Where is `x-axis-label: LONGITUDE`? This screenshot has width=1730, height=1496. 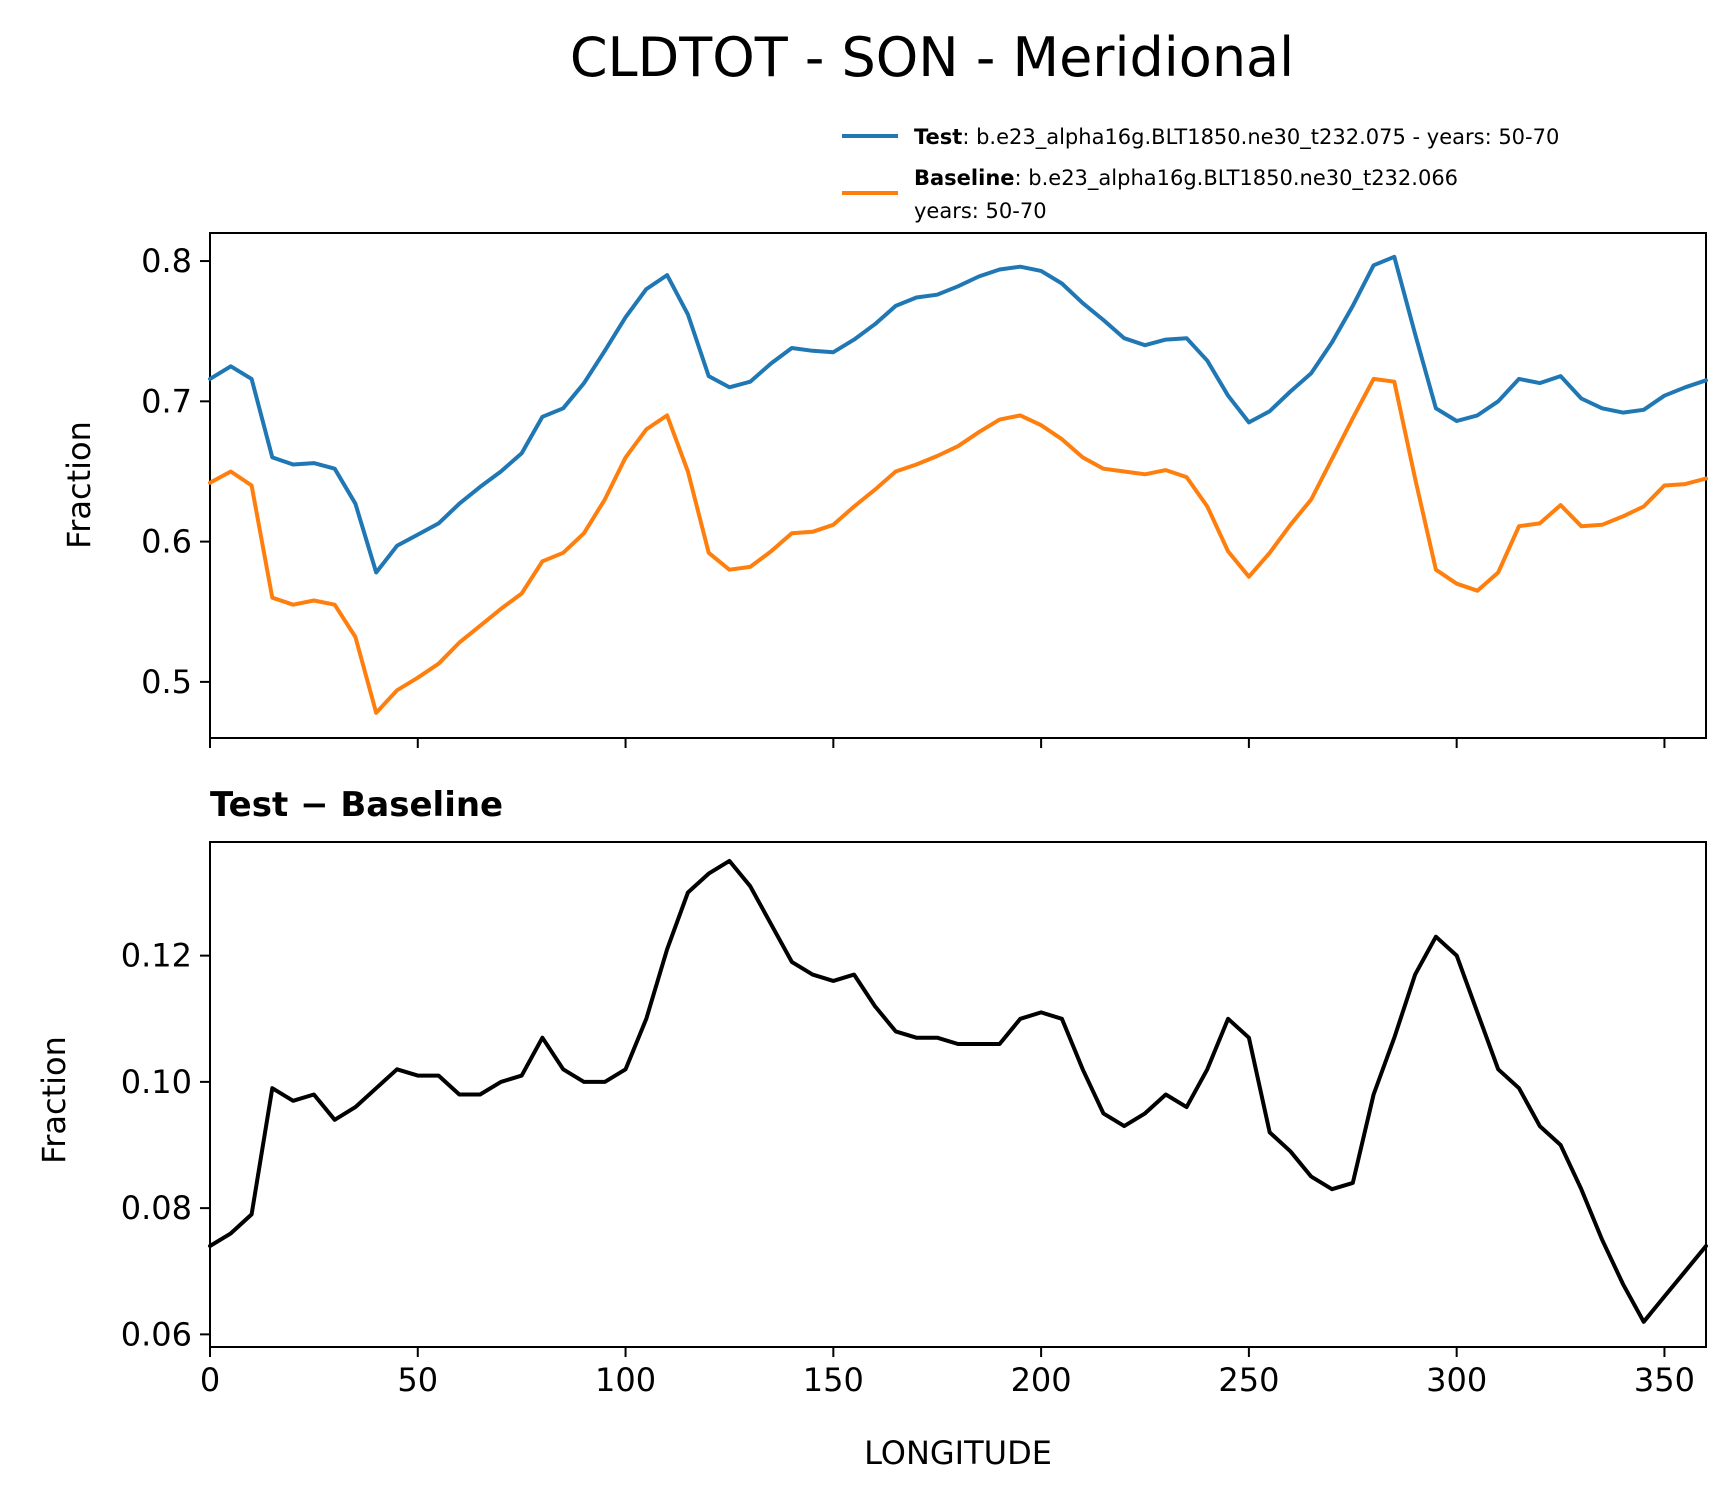 x-axis-label: LONGITUDE is located at coordinates (958, 1453).